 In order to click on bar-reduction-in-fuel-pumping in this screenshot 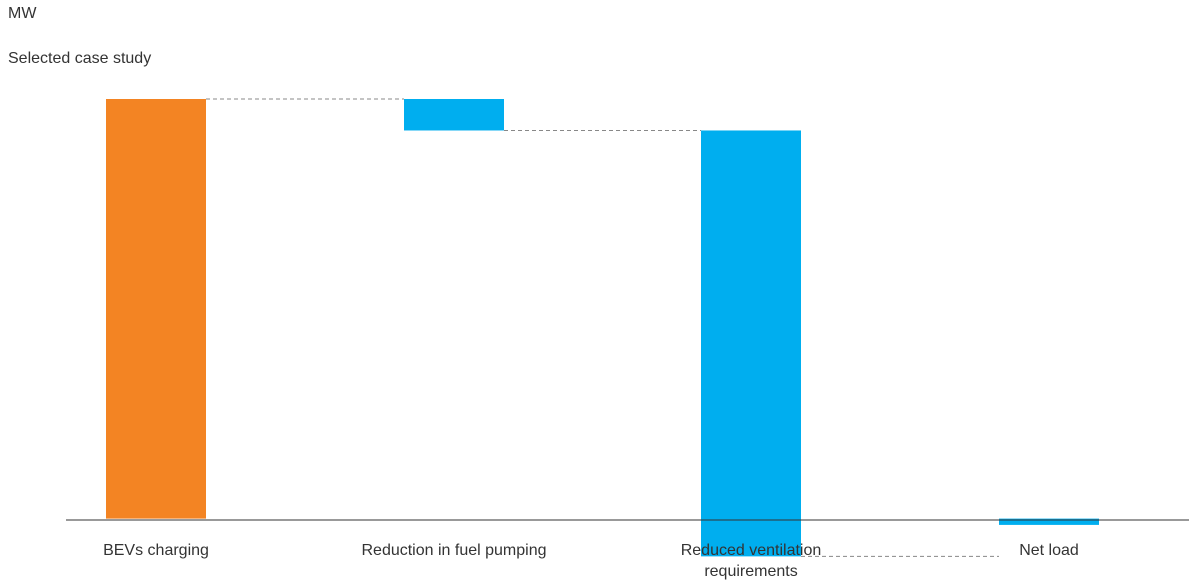, I will do `click(454, 115)`.